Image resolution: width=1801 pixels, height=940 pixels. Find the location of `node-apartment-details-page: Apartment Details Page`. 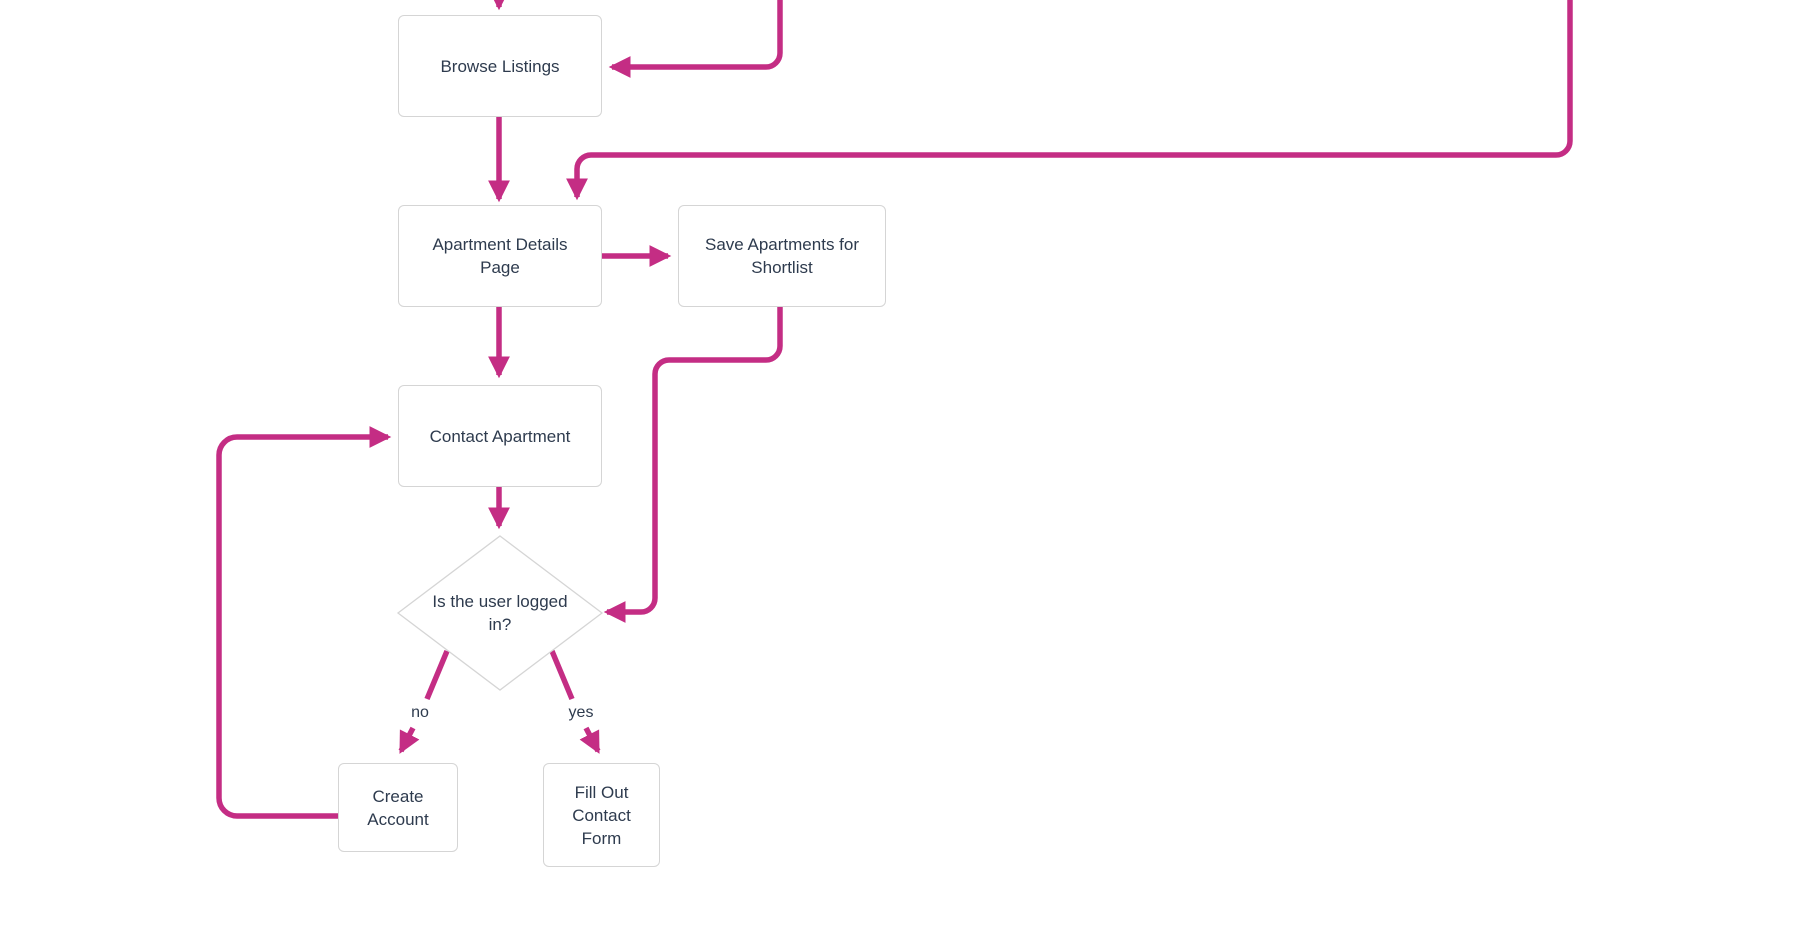

node-apartment-details-page: Apartment Details Page is located at coordinates (500, 256).